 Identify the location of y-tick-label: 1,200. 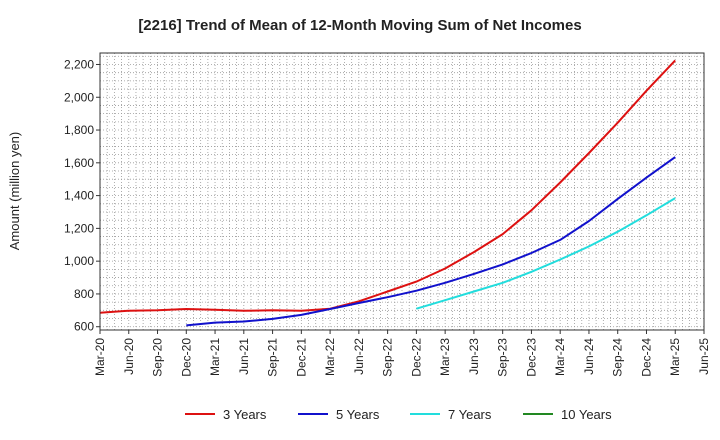
(79, 228).